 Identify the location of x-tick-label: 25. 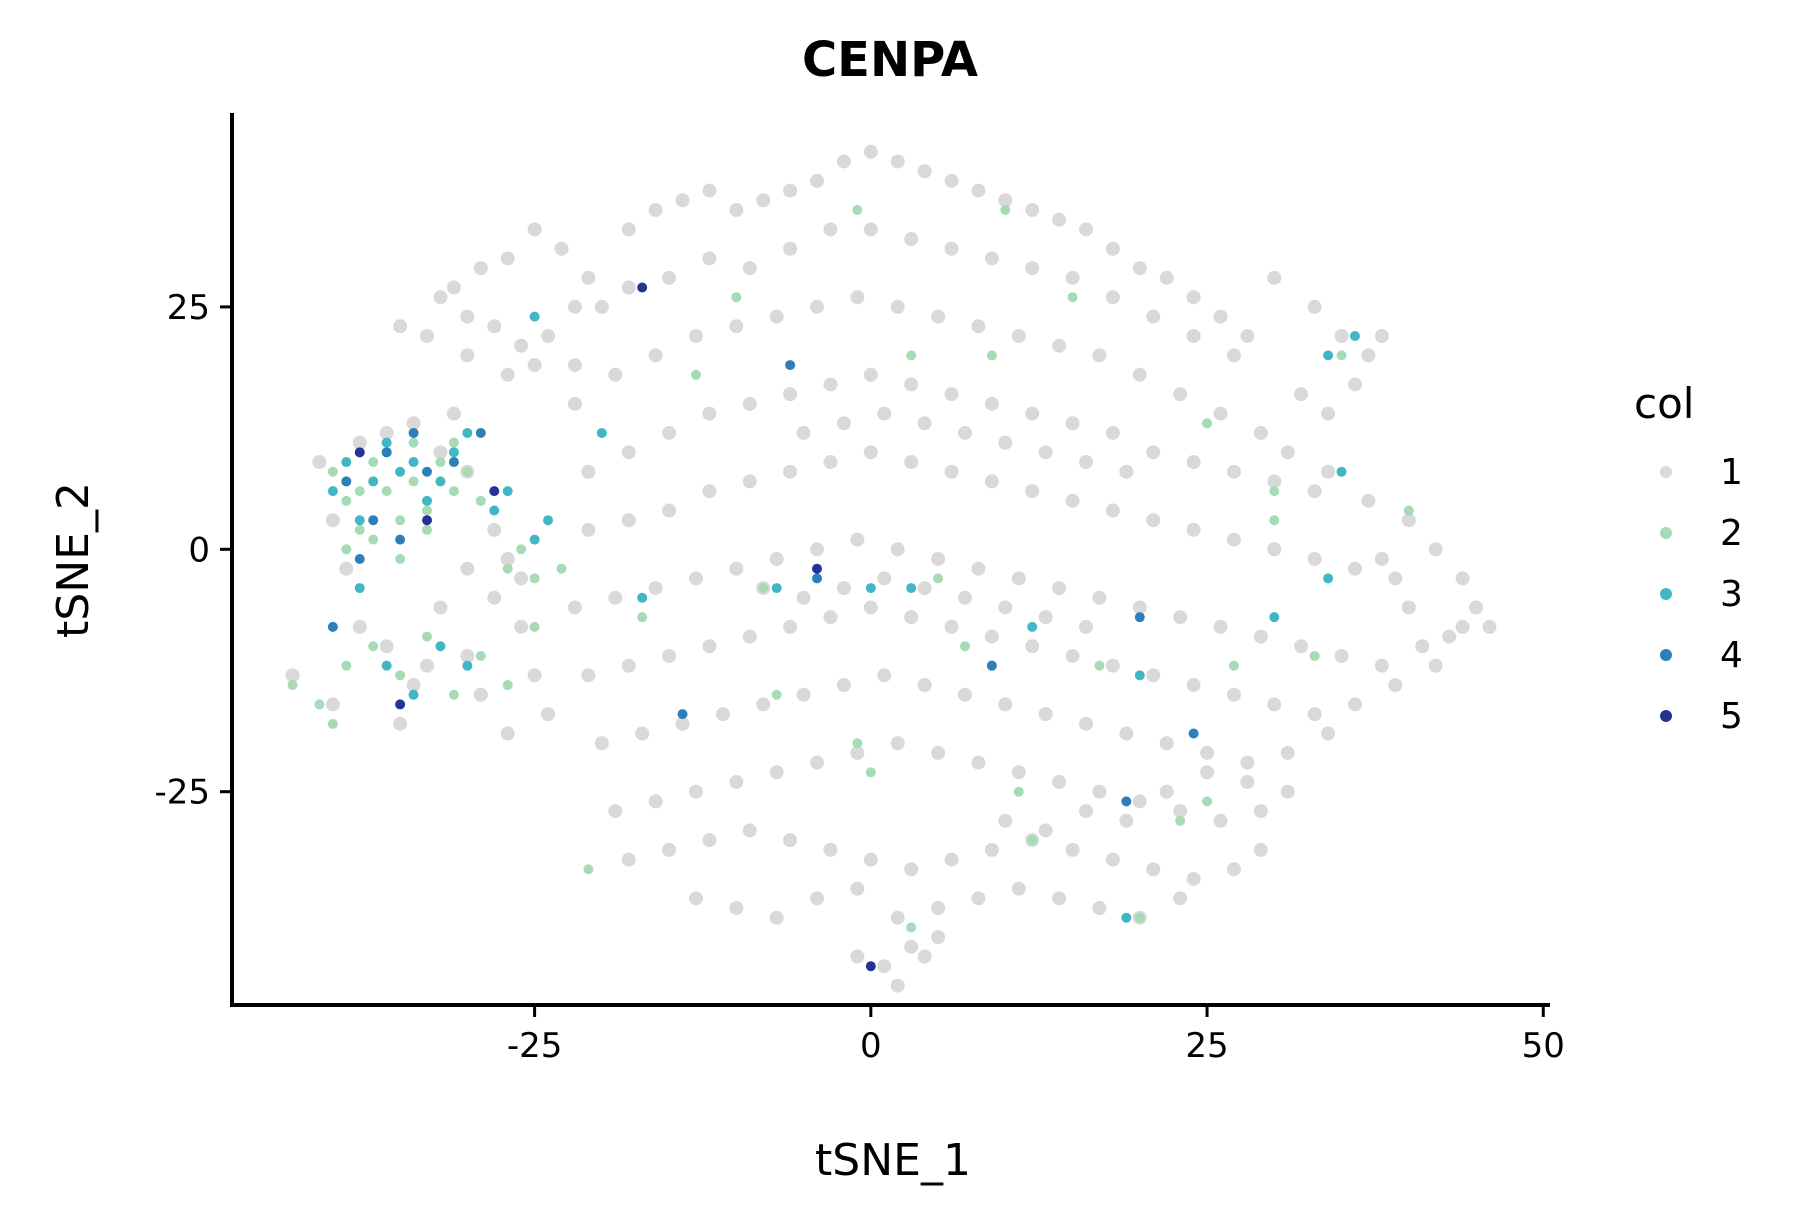
(1206, 1046).